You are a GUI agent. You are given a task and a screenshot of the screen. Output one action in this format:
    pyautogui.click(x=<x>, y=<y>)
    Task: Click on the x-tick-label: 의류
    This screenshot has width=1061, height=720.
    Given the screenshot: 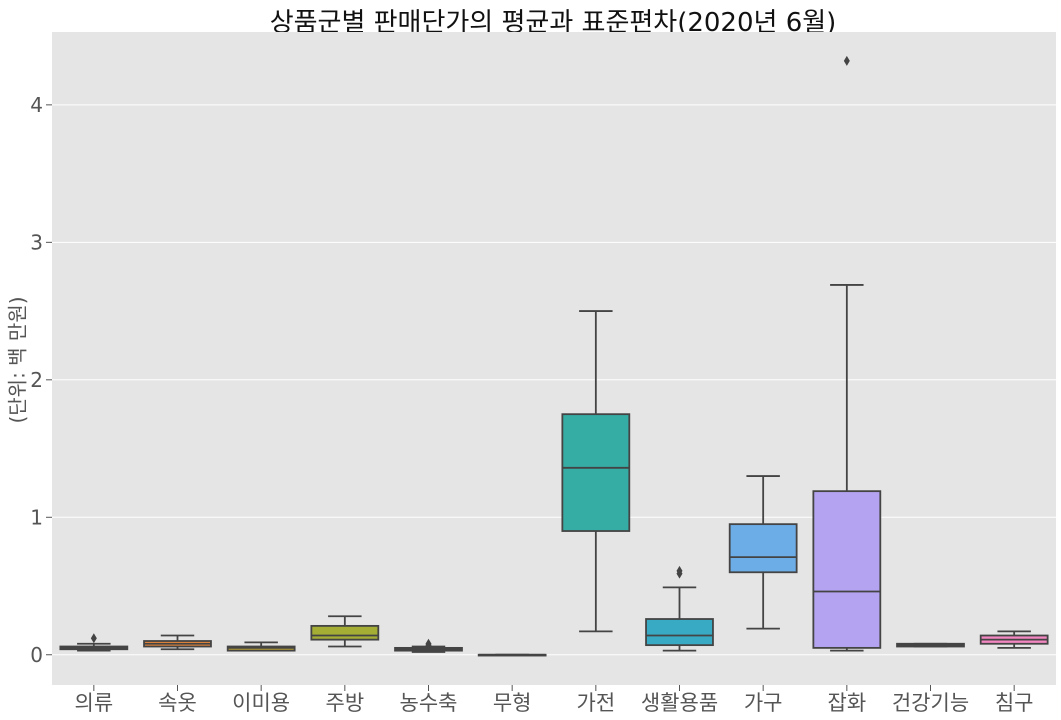 What is the action you would take?
    pyautogui.click(x=94, y=703)
    